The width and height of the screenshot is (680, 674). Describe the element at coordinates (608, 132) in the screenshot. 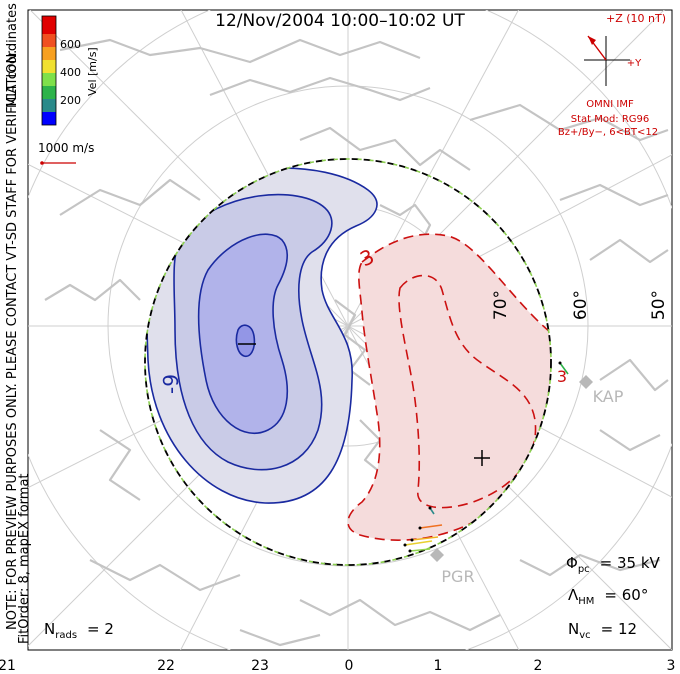

I see `stat-model-line2: Bz+/By−, 6<BT<12` at that location.